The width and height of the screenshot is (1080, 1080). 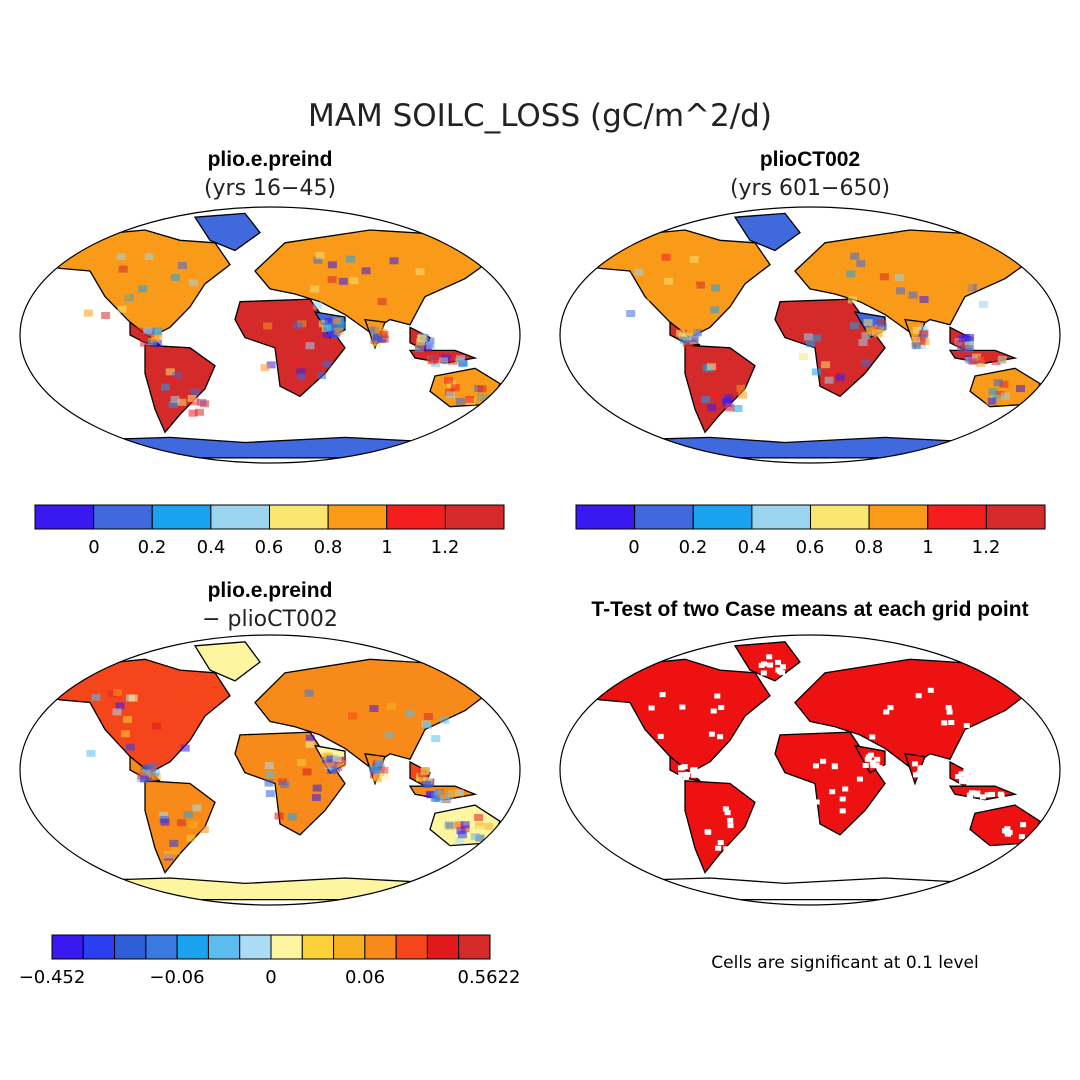 I want to click on panel-2-title: plioCT002, so click(x=810, y=159).